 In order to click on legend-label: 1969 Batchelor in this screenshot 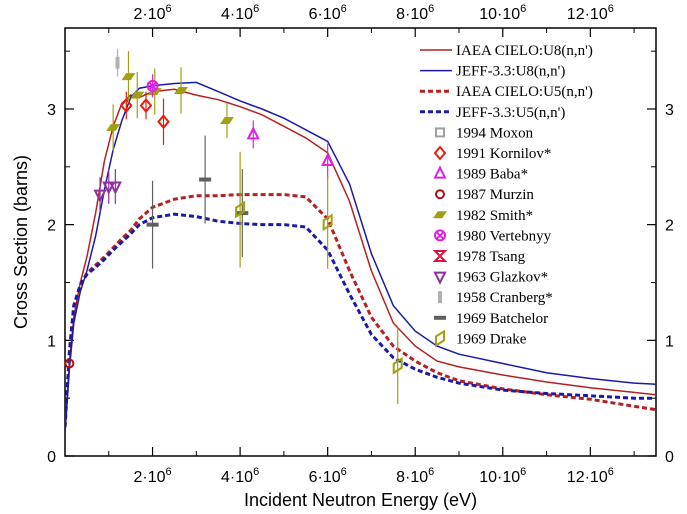, I will do `click(502, 319)`.